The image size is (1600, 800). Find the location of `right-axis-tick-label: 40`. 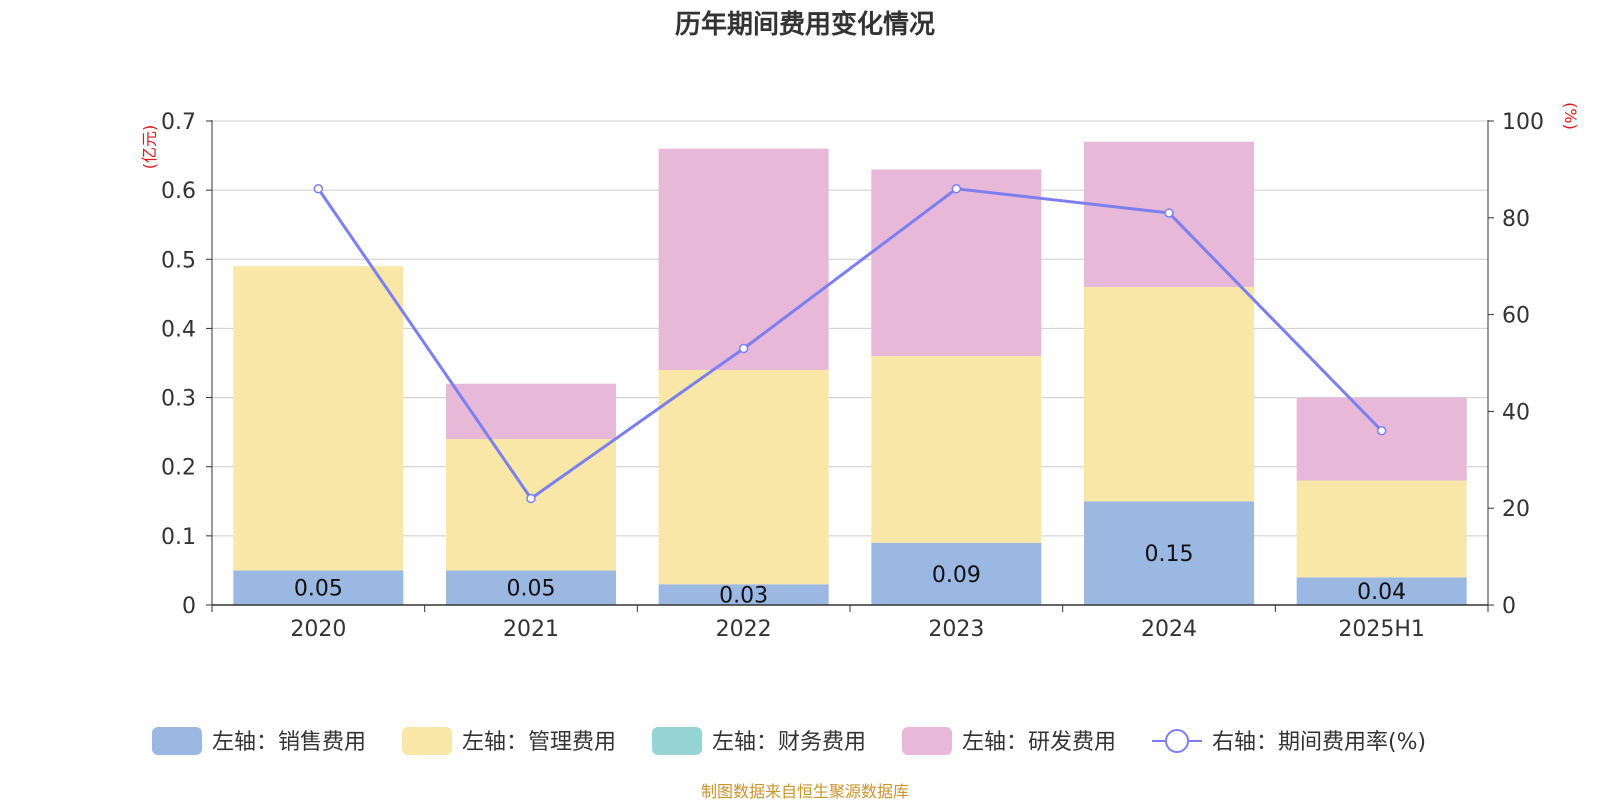

right-axis-tick-label: 40 is located at coordinates (1516, 412).